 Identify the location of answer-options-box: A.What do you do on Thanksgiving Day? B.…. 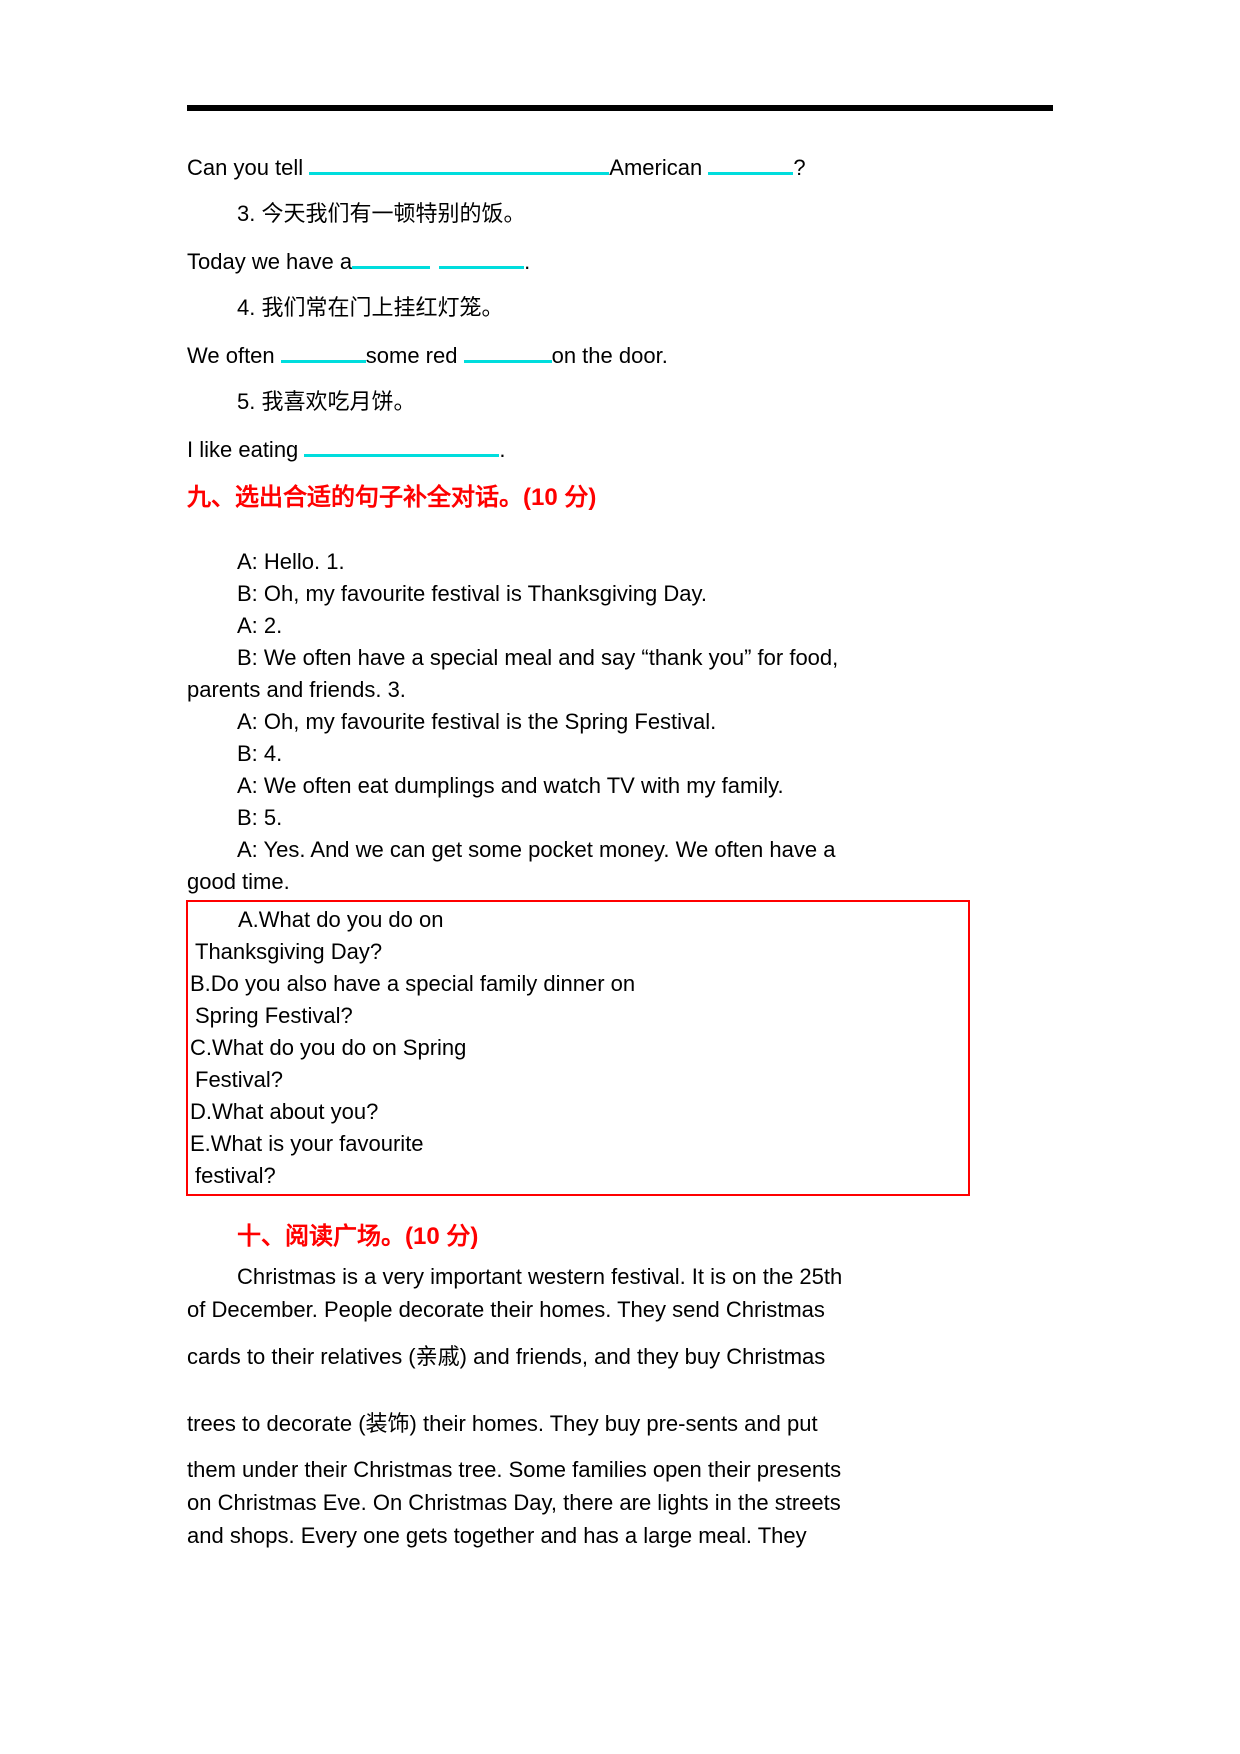
(578, 1048).